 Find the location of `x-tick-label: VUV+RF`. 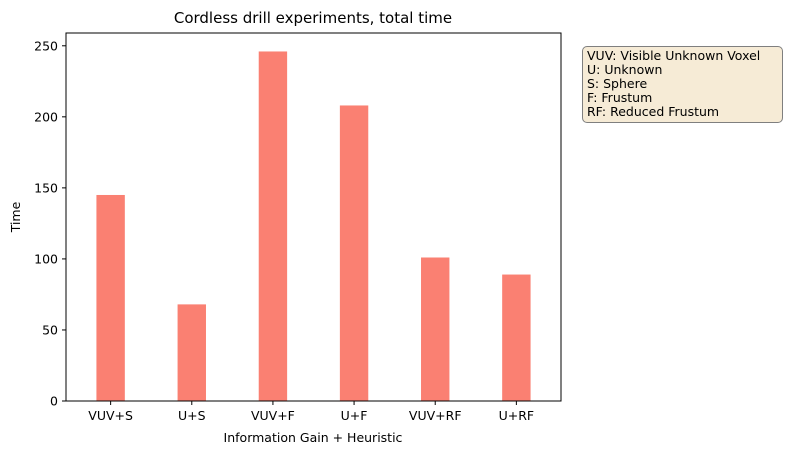

x-tick-label: VUV+RF is located at coordinates (435, 415).